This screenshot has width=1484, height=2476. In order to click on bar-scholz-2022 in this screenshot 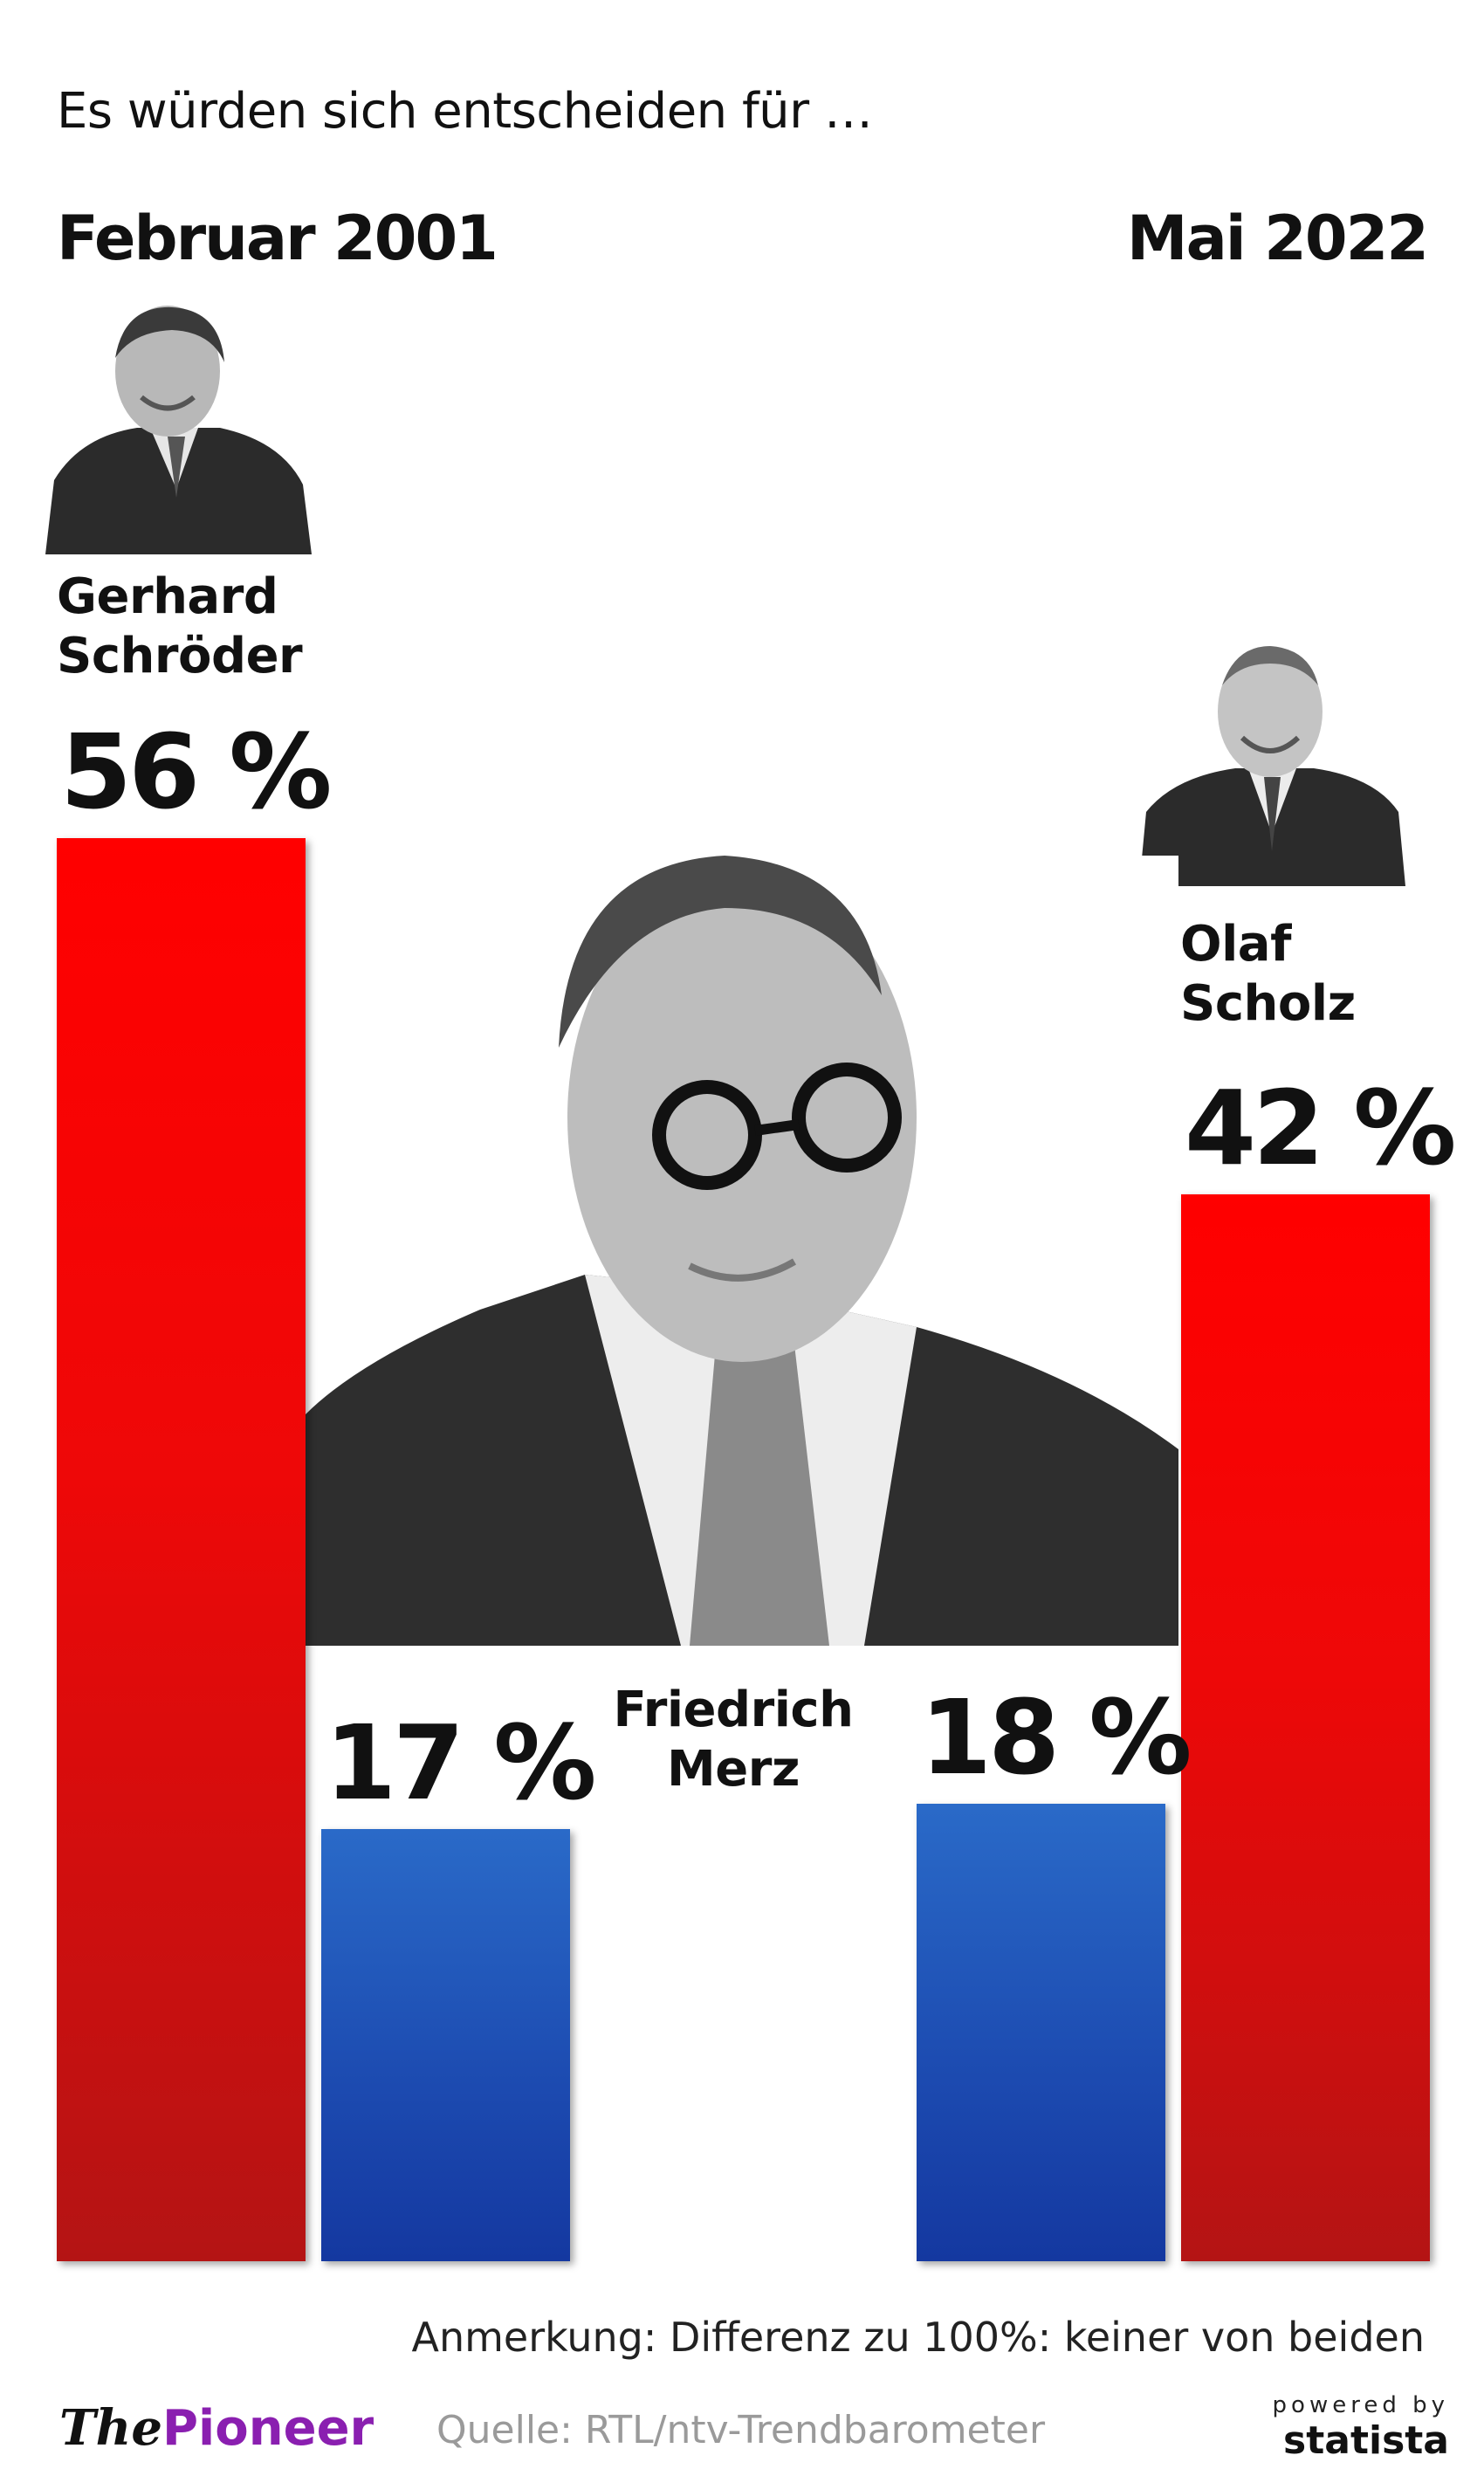, I will do `click(1305, 1727)`.